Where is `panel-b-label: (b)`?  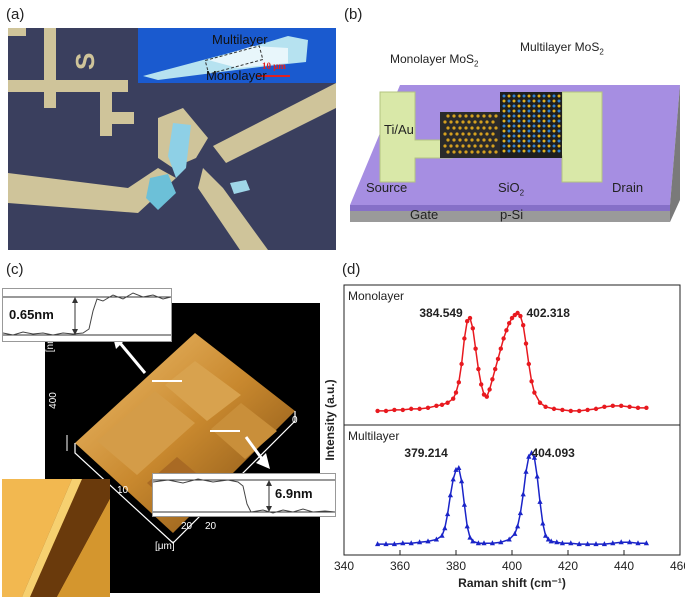 panel-b-label: (b) is located at coordinates (353, 14).